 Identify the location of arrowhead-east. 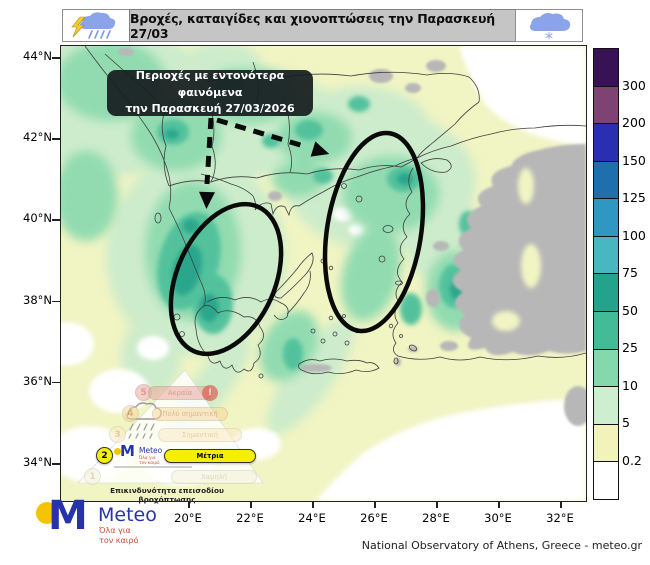
(320, 149).